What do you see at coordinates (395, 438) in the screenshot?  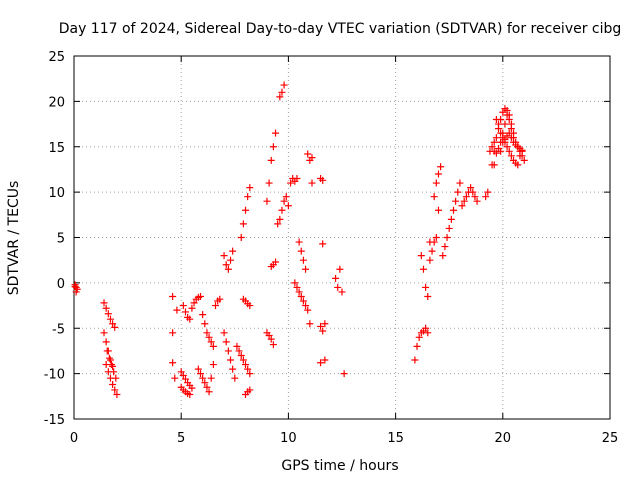 I see `x-tick-label: 15` at bounding box center [395, 438].